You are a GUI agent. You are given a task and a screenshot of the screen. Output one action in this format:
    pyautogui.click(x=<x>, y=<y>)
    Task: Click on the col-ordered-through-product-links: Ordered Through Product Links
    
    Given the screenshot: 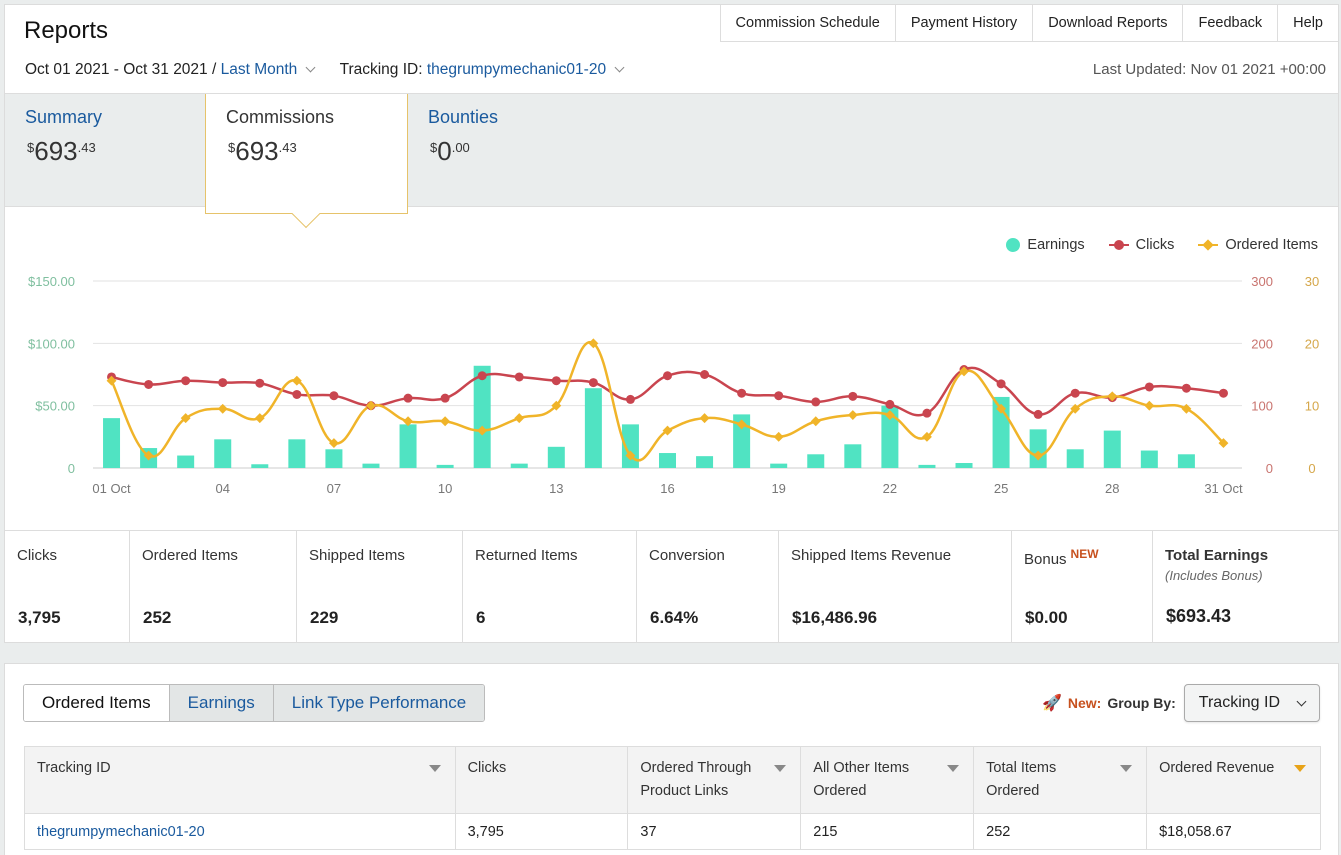 What is the action you would take?
    pyautogui.click(x=714, y=780)
    